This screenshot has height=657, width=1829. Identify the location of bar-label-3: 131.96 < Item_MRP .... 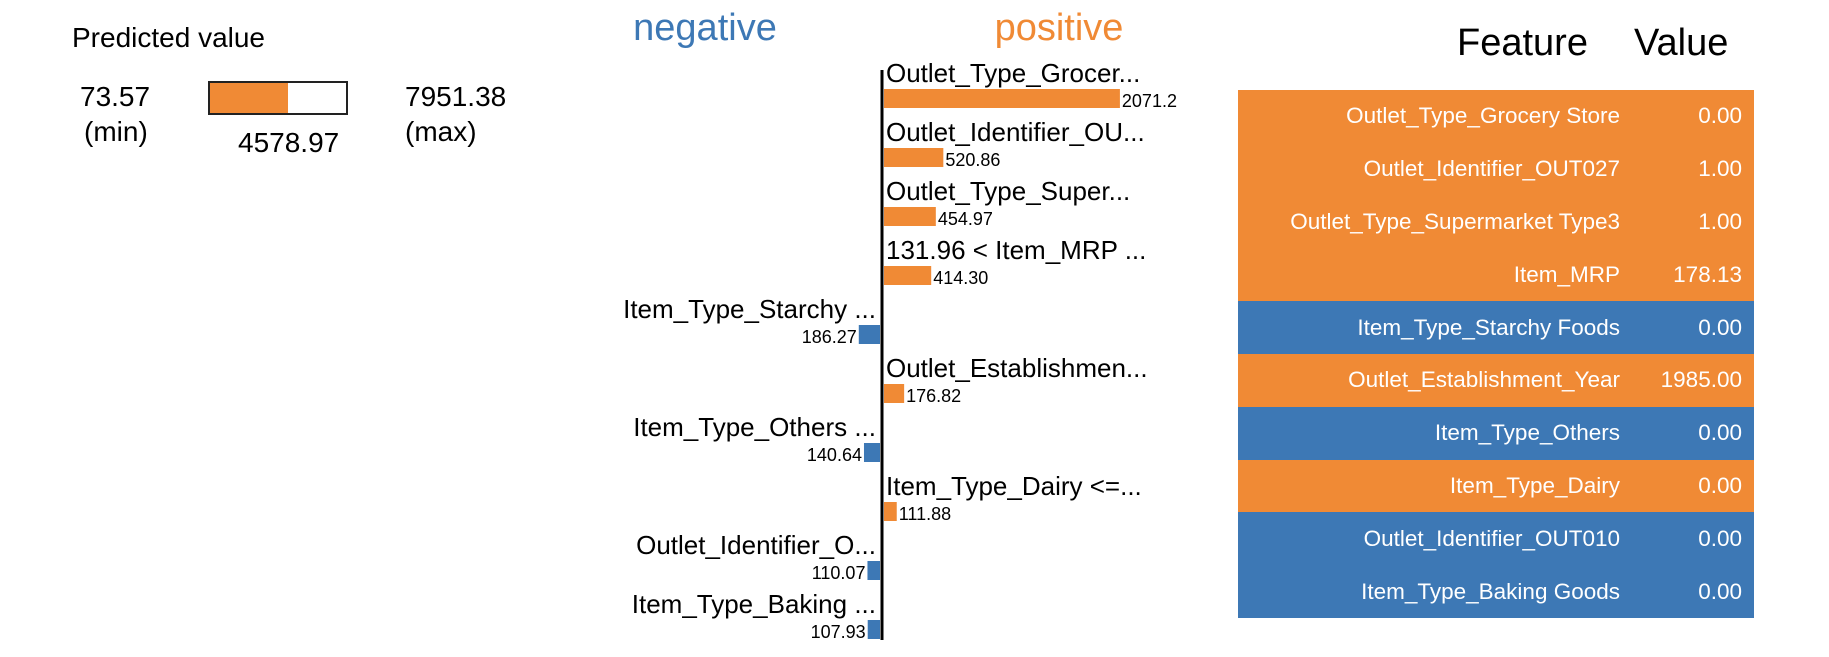
(1016, 250).